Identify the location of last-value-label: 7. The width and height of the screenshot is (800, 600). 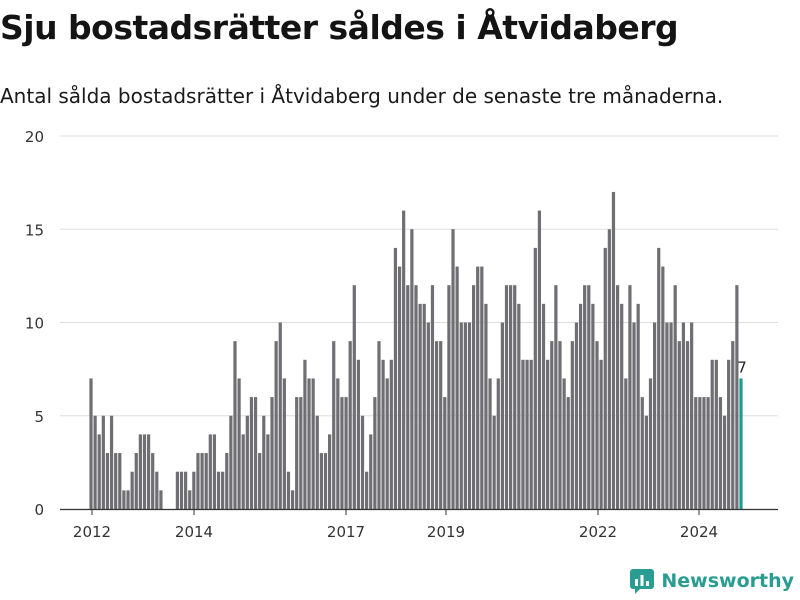
(742, 367).